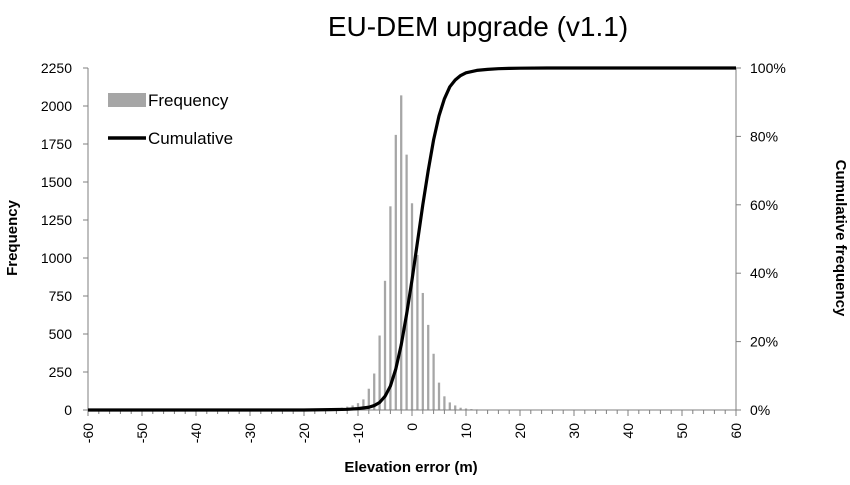 The width and height of the screenshot is (850, 485). What do you see at coordinates (56, 239) in the screenshot?
I see `y-tick-labels: 0 250 500 750 1000 1250 1500 1750 2000 2250` at bounding box center [56, 239].